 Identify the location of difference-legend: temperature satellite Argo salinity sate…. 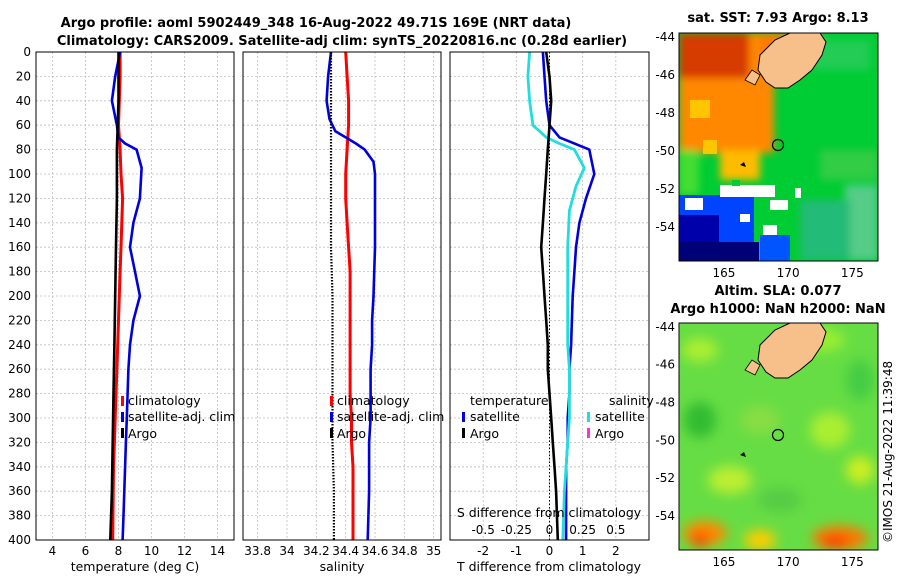
(558, 417).